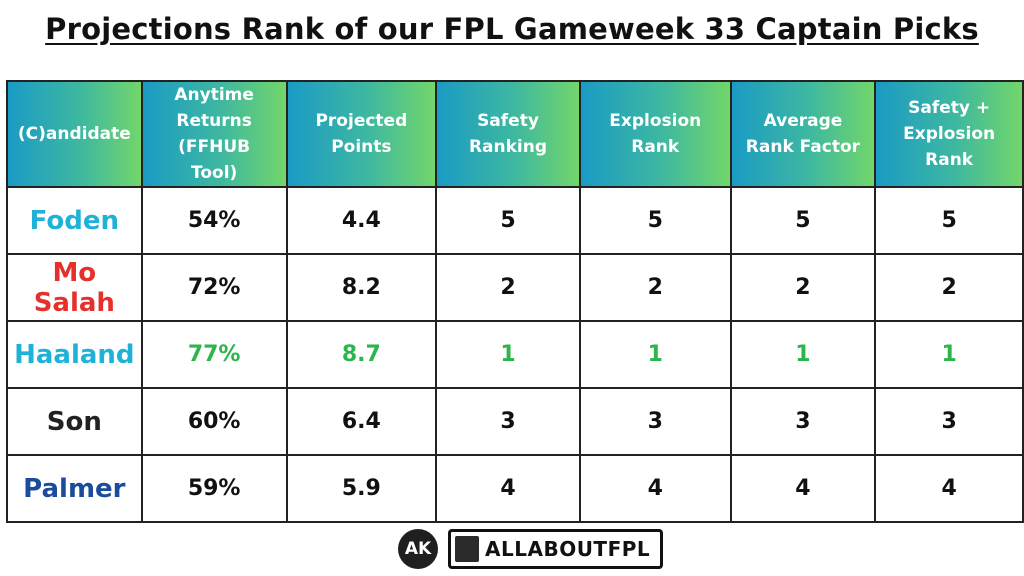 The height and width of the screenshot is (576, 1024). I want to click on footer-logo: AK ALLABOUTFPL, so click(531, 549).